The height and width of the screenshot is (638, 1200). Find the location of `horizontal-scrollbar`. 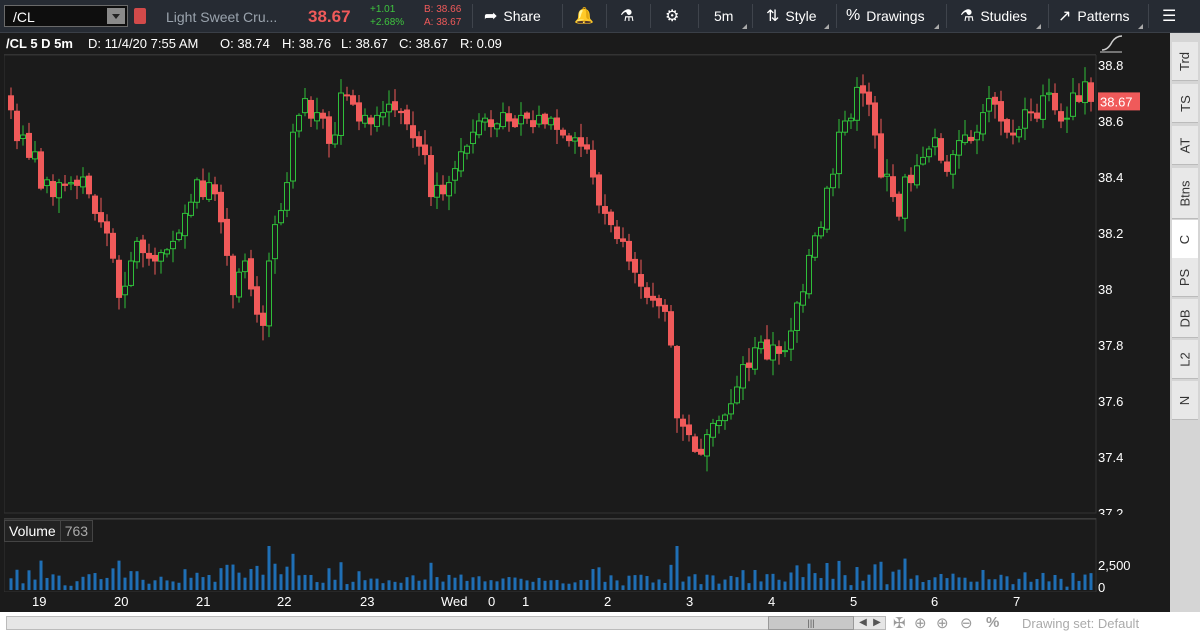

horizontal-scrollbar is located at coordinates (446, 623).